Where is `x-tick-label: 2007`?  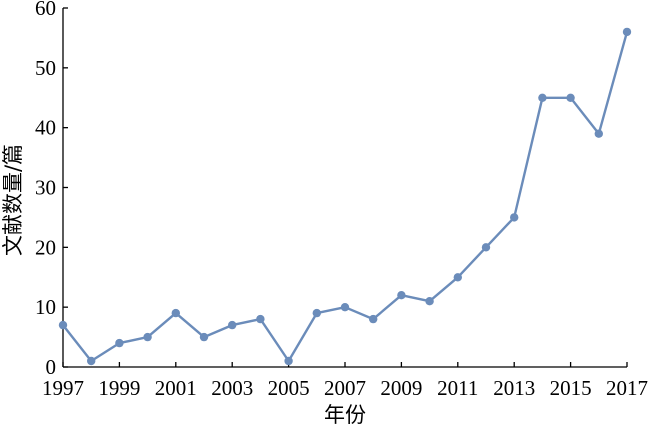
x-tick-label: 2007 is located at coordinates (345, 388).